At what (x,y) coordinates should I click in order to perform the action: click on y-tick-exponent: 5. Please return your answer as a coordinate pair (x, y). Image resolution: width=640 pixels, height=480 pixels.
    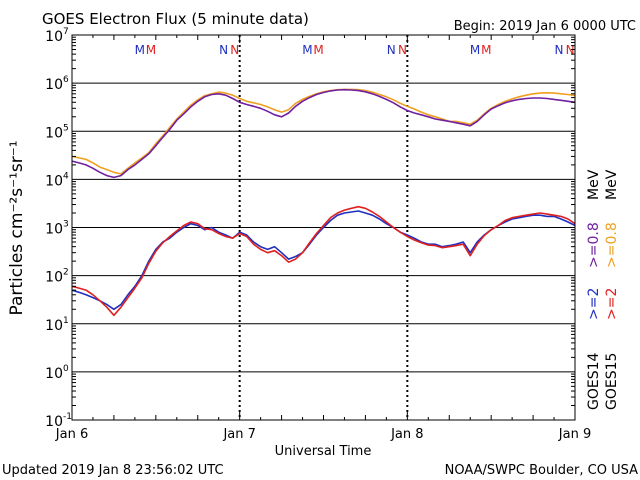
    Looking at the image, I should click on (66, 128).